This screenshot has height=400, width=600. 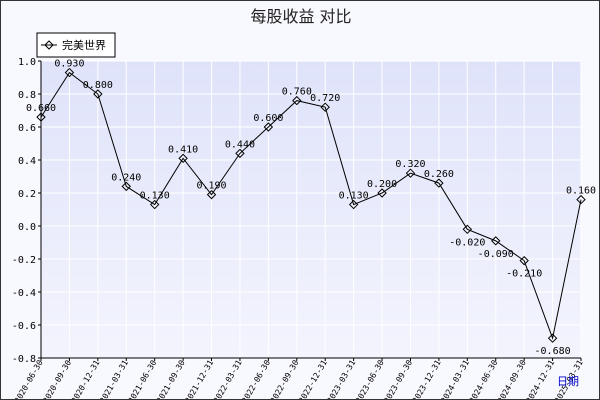 I want to click on x-tick-label: 2024-12-31, so click(x=540, y=378).